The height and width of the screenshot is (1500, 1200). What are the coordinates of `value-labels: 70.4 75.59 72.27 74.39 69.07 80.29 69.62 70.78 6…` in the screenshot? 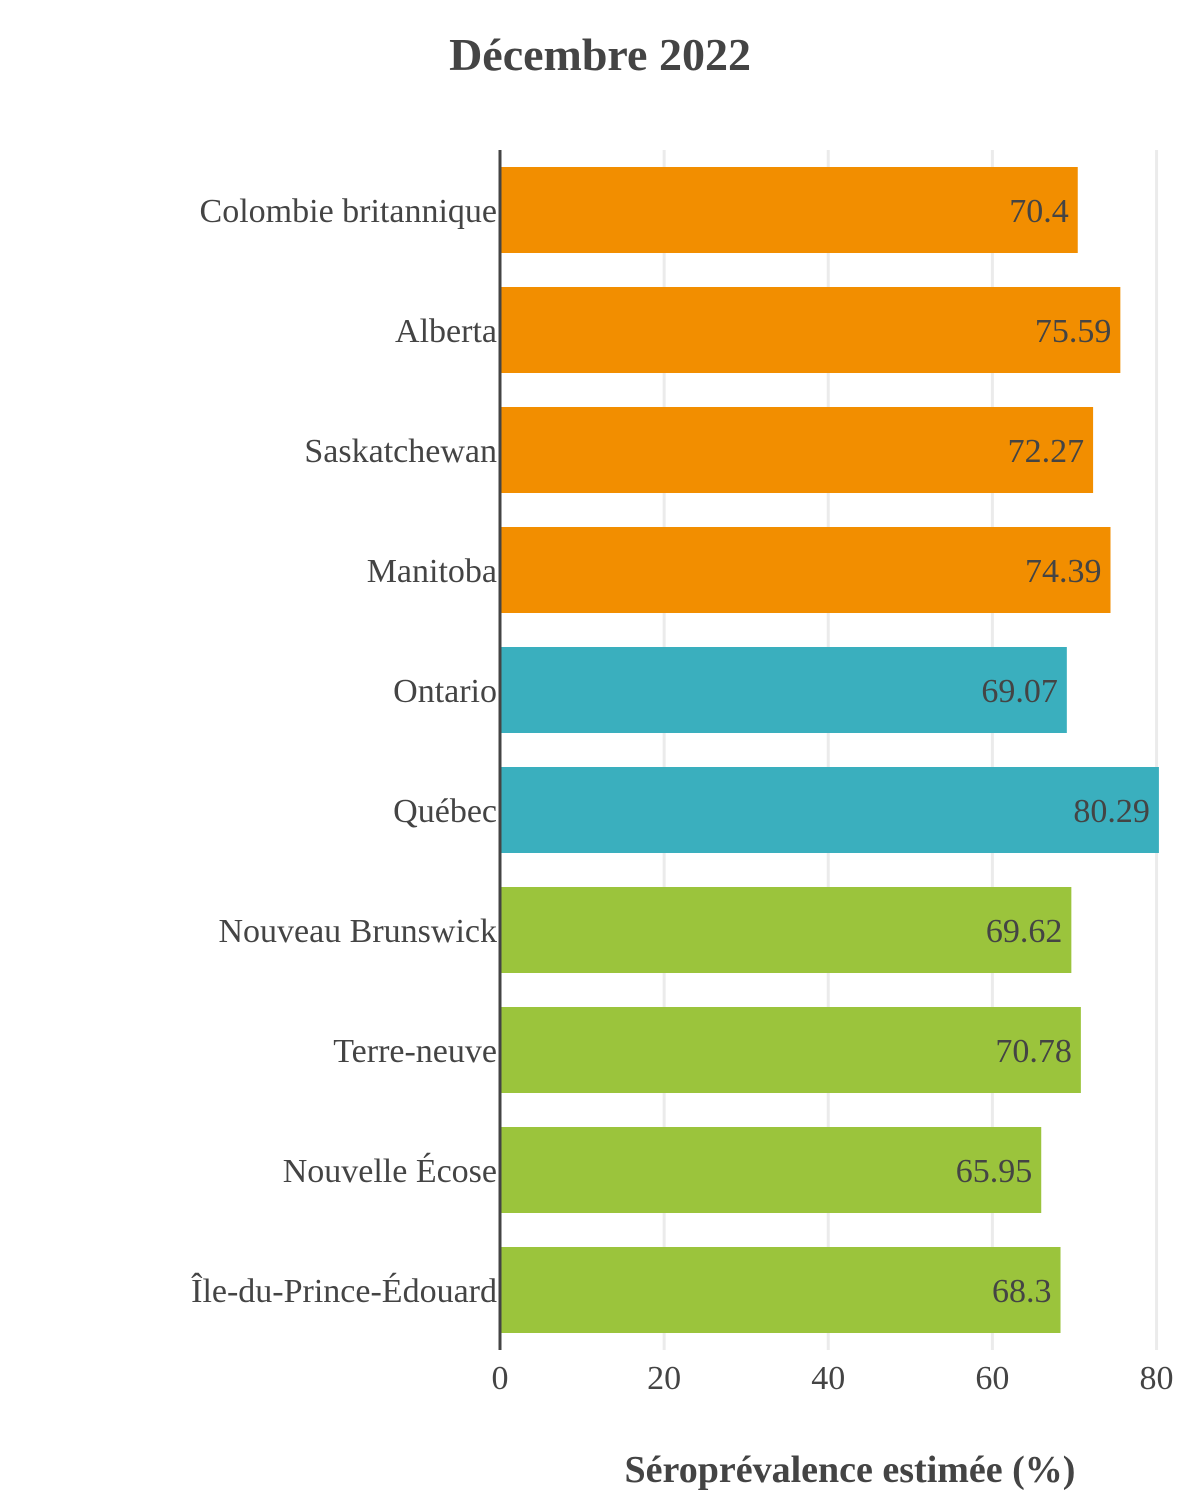 It's located at (1053, 751).